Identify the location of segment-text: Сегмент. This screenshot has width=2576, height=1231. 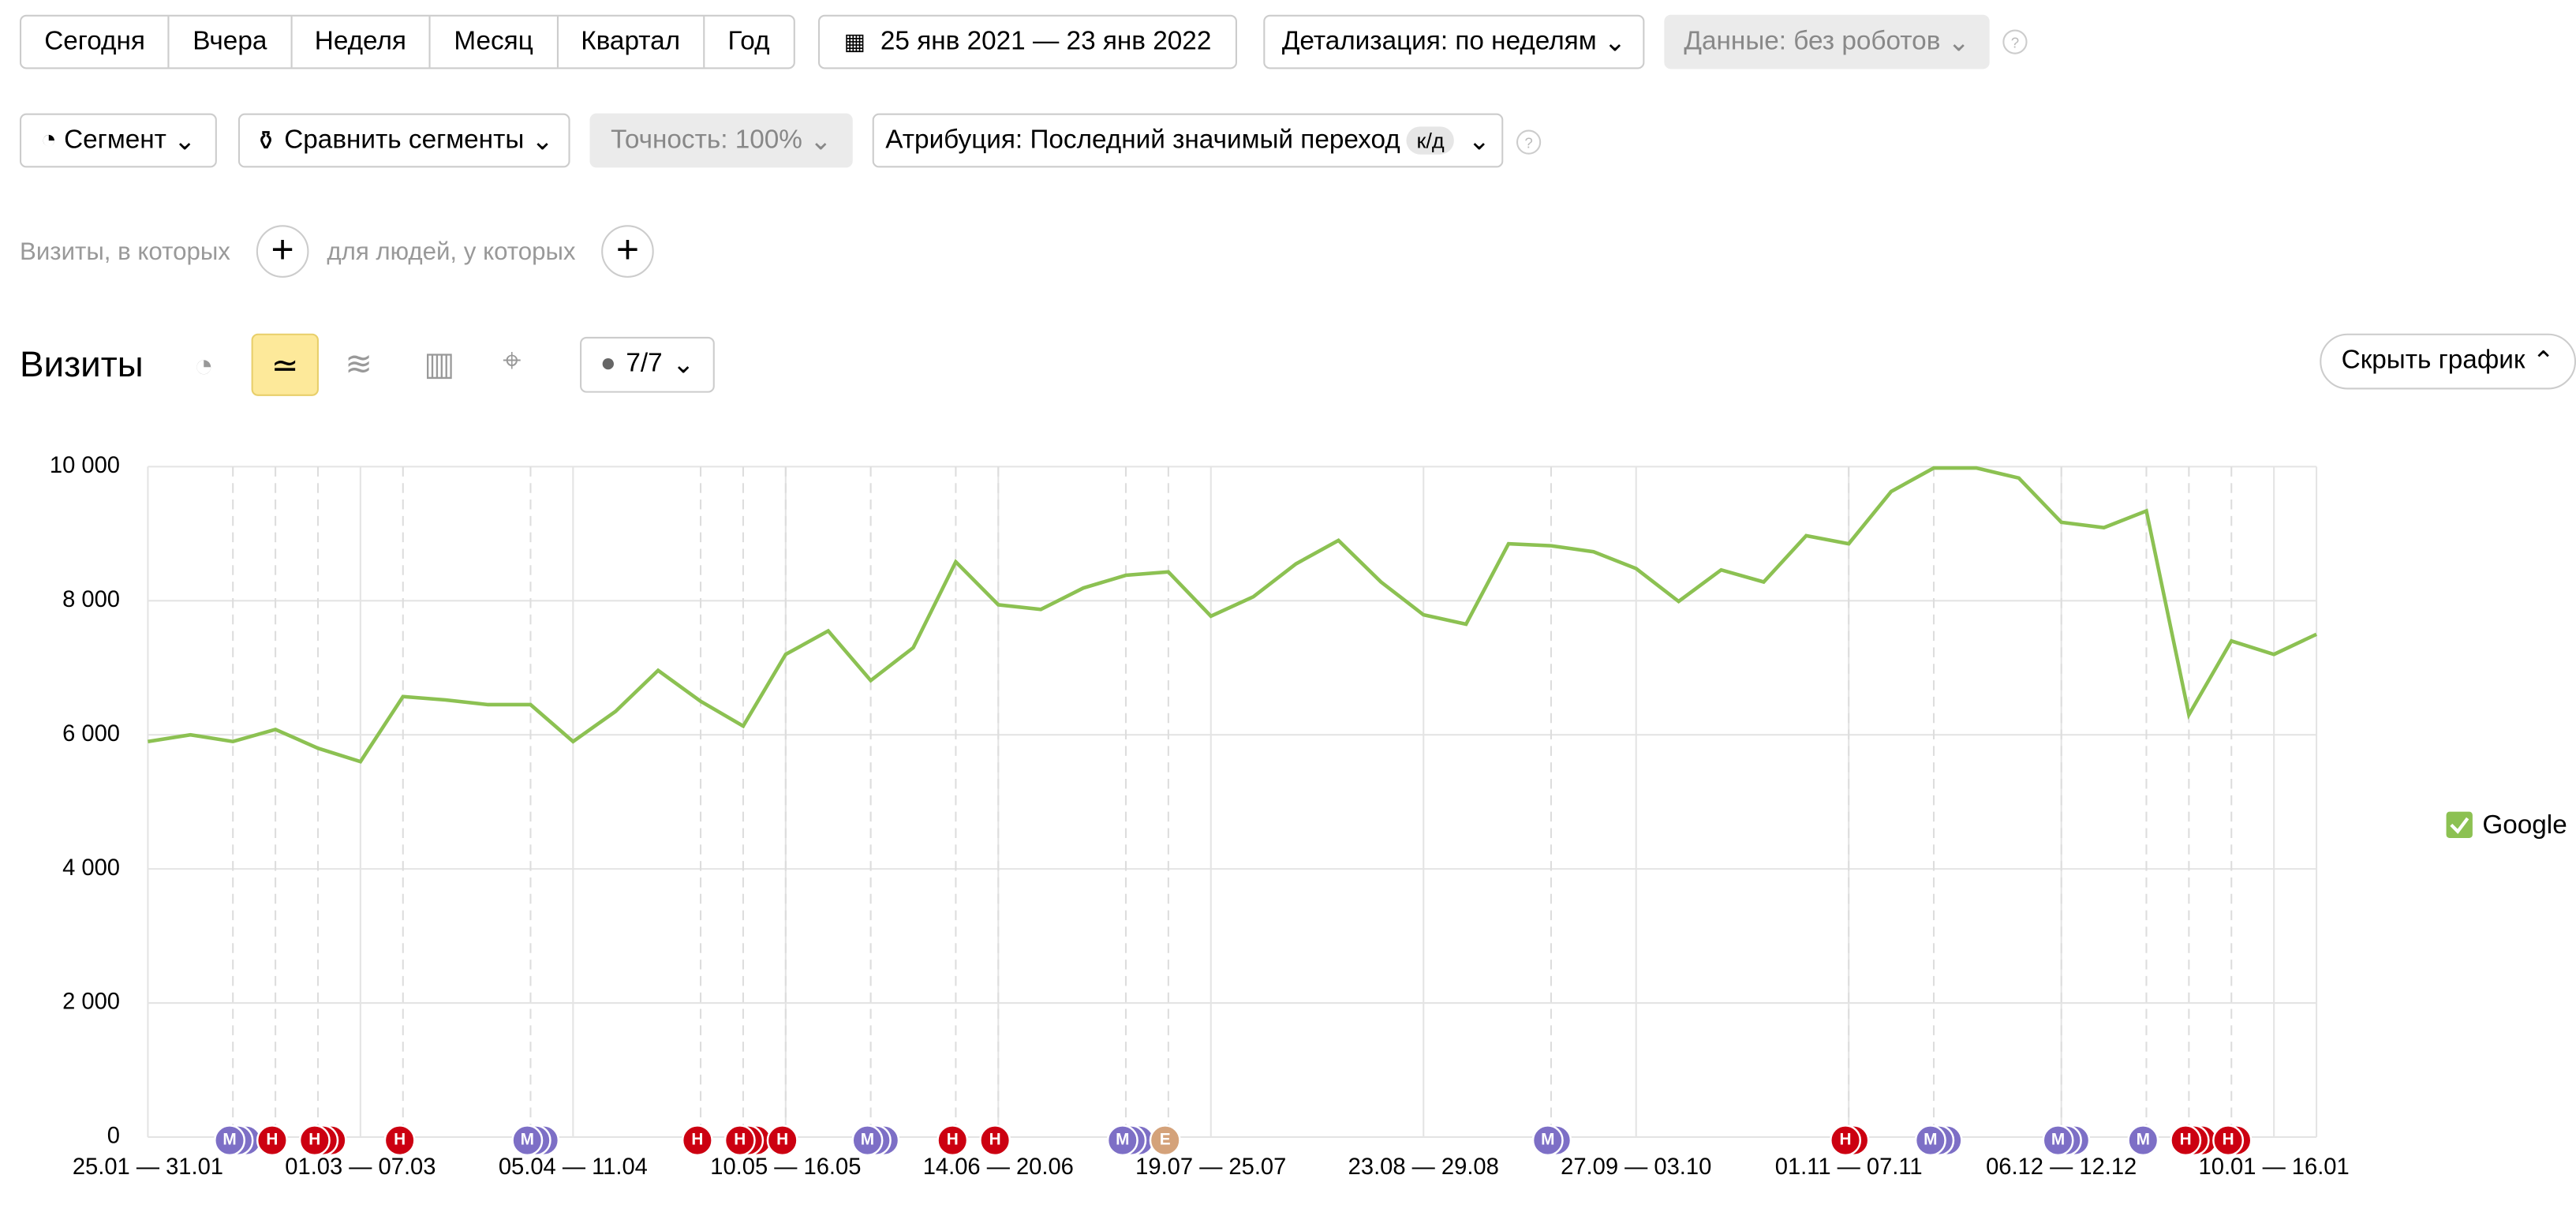
(115, 139).